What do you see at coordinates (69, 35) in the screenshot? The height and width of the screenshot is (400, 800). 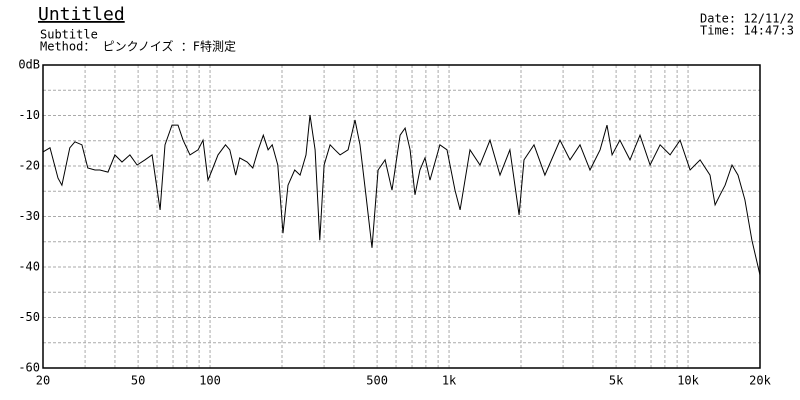 I see `chart-subtitle: Subtitle` at bounding box center [69, 35].